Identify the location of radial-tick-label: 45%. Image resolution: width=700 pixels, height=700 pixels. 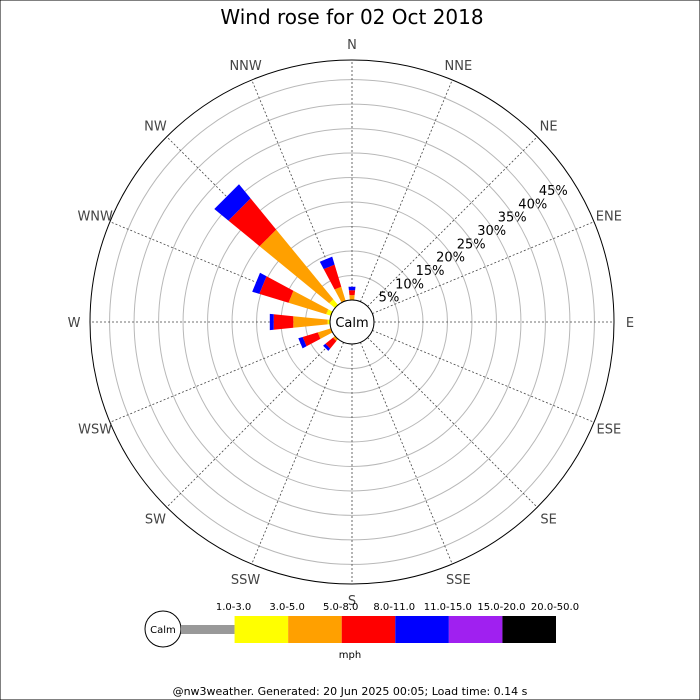
(553, 191).